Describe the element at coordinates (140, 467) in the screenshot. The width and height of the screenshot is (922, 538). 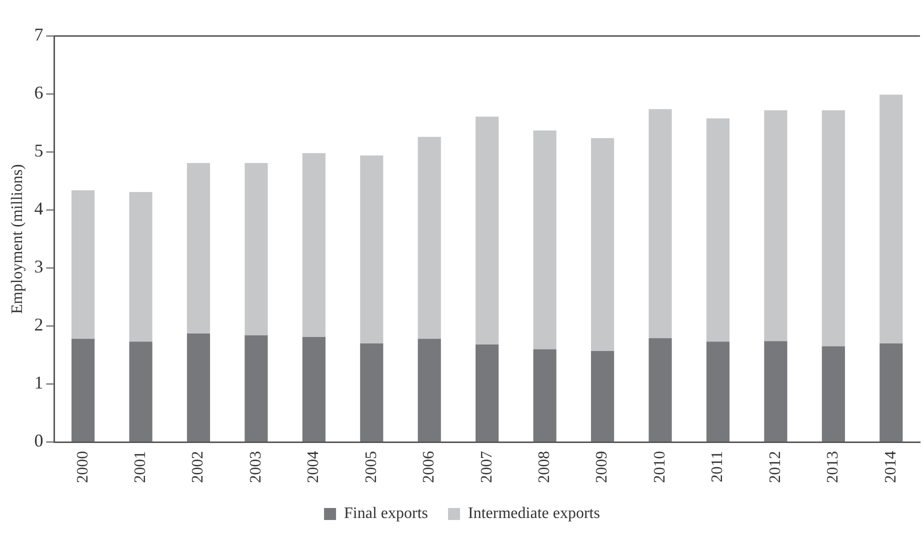
I see `x-tick-label: 2001` at that location.